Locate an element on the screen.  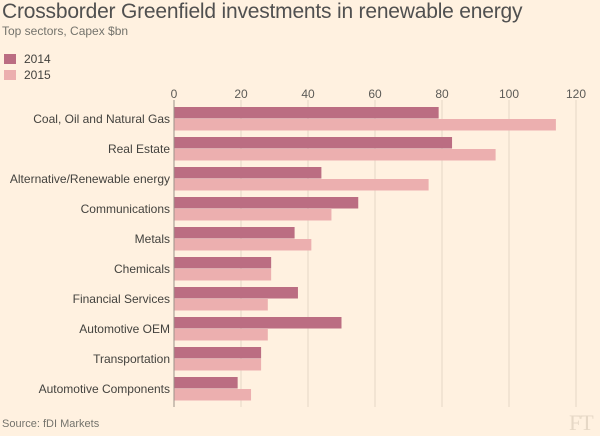
x-tick-label-60: 60 is located at coordinates (375, 94).